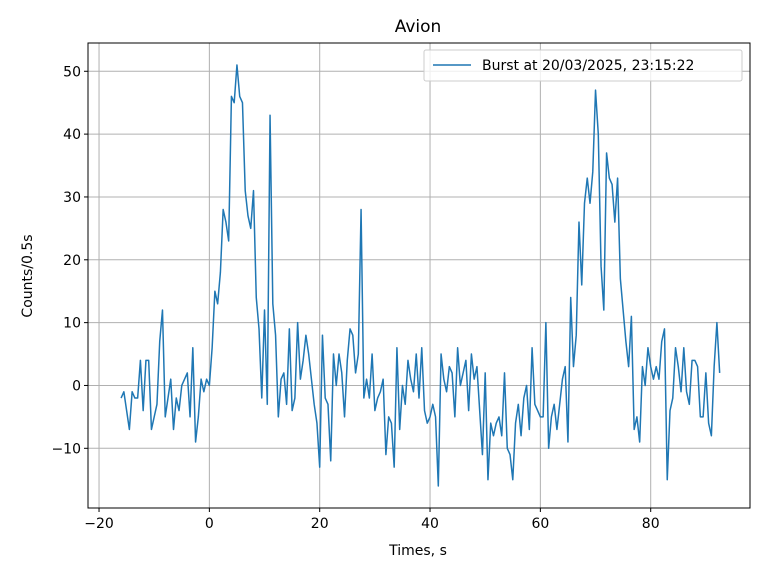 This screenshot has height=576, width=768. What do you see at coordinates (72, 135) in the screenshot?
I see `y-tick-label: 40` at bounding box center [72, 135].